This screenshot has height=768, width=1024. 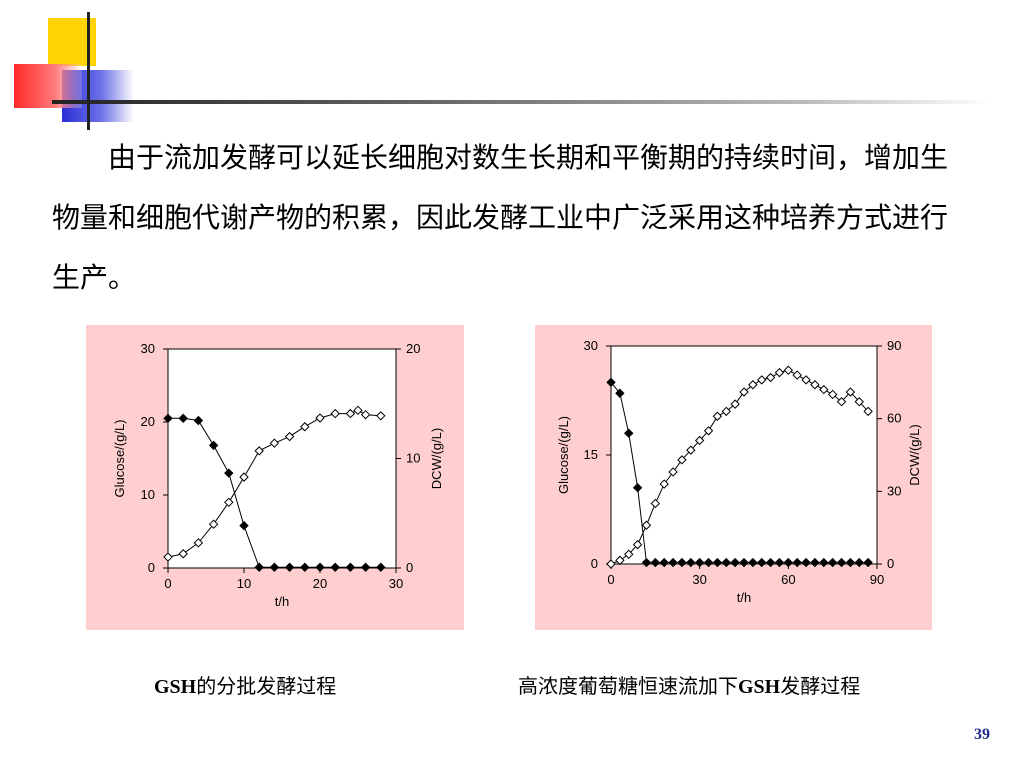 I want to click on chart2-y-right-tick-label: 60, so click(x=894, y=418).